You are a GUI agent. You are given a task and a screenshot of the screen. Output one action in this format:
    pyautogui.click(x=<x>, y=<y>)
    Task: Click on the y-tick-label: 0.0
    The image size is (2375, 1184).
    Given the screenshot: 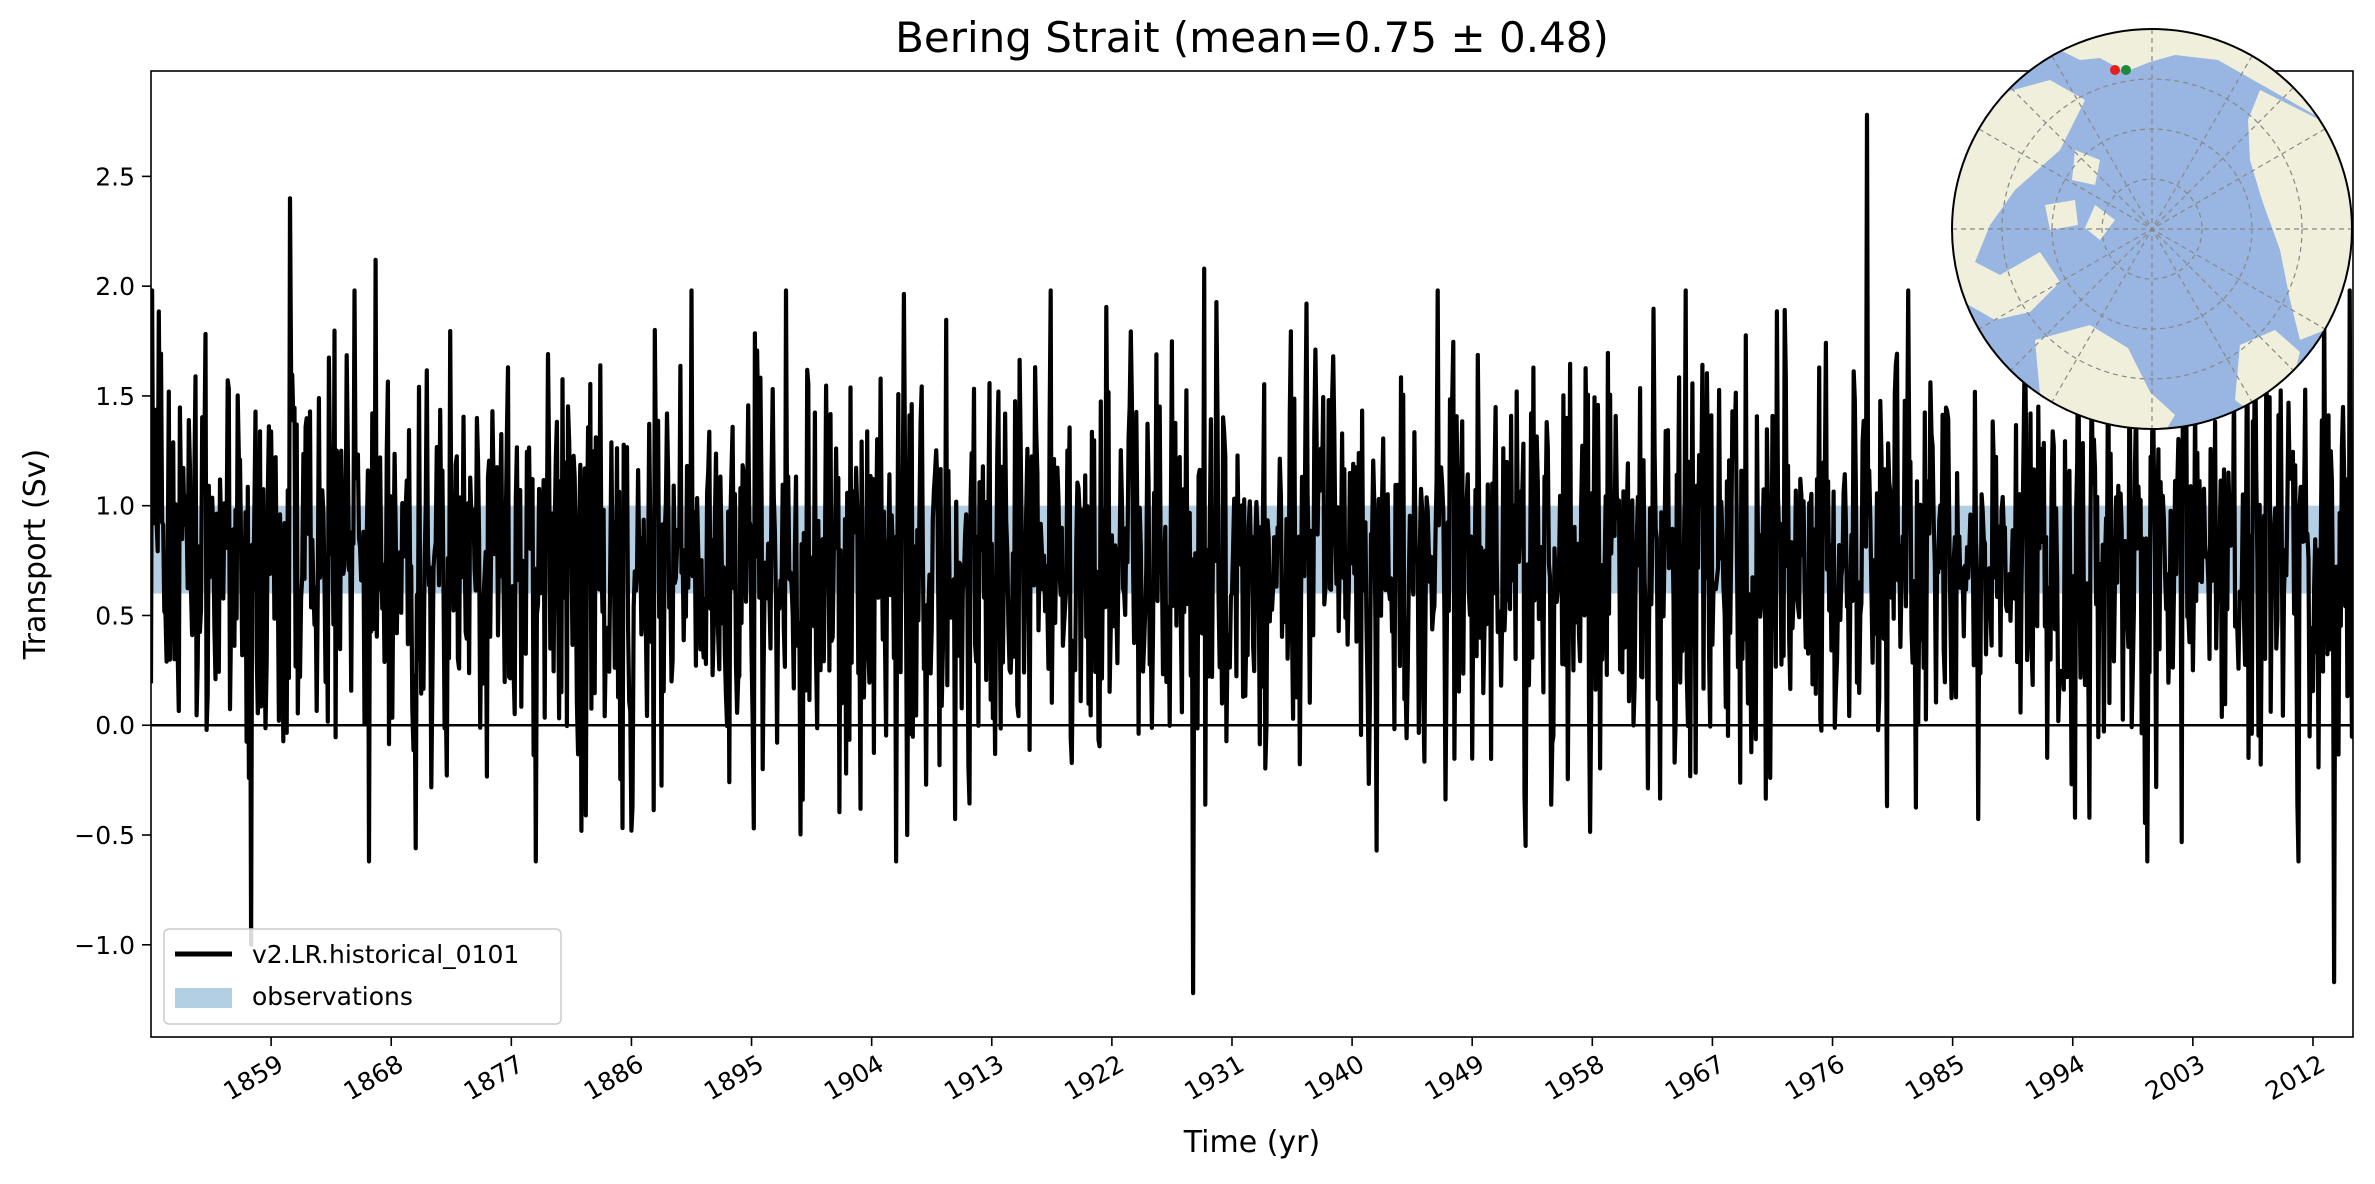 What is the action you would take?
    pyautogui.click(x=115, y=725)
    